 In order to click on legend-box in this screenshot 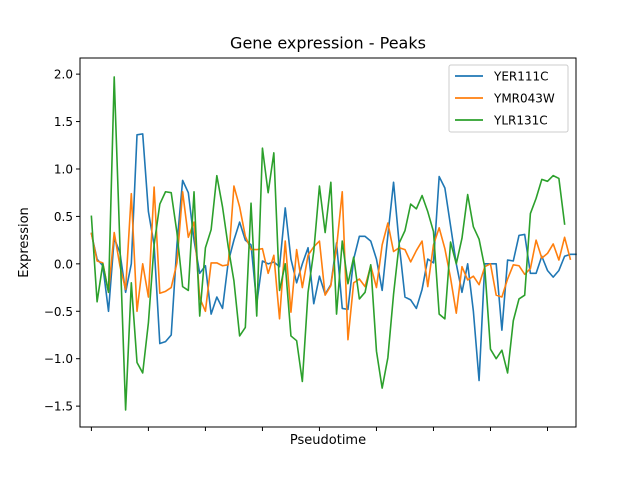, I will do `click(508, 98)`.